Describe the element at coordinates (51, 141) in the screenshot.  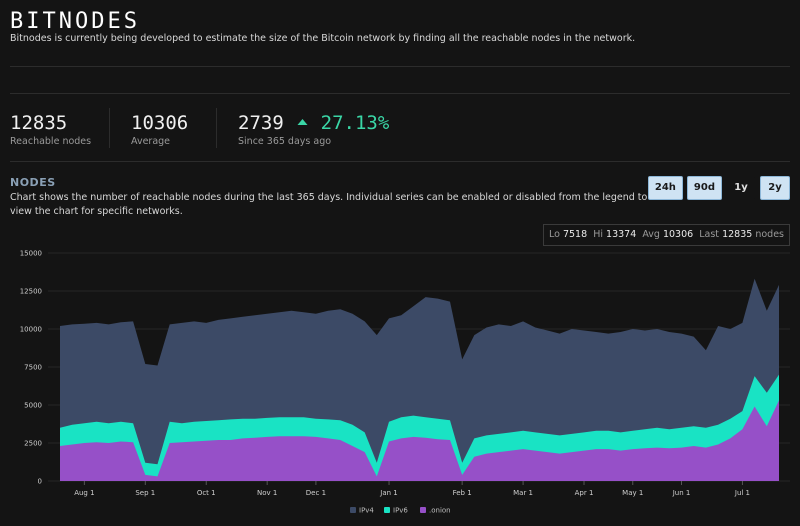
I see `reachable-label: Reachable nodes` at that location.